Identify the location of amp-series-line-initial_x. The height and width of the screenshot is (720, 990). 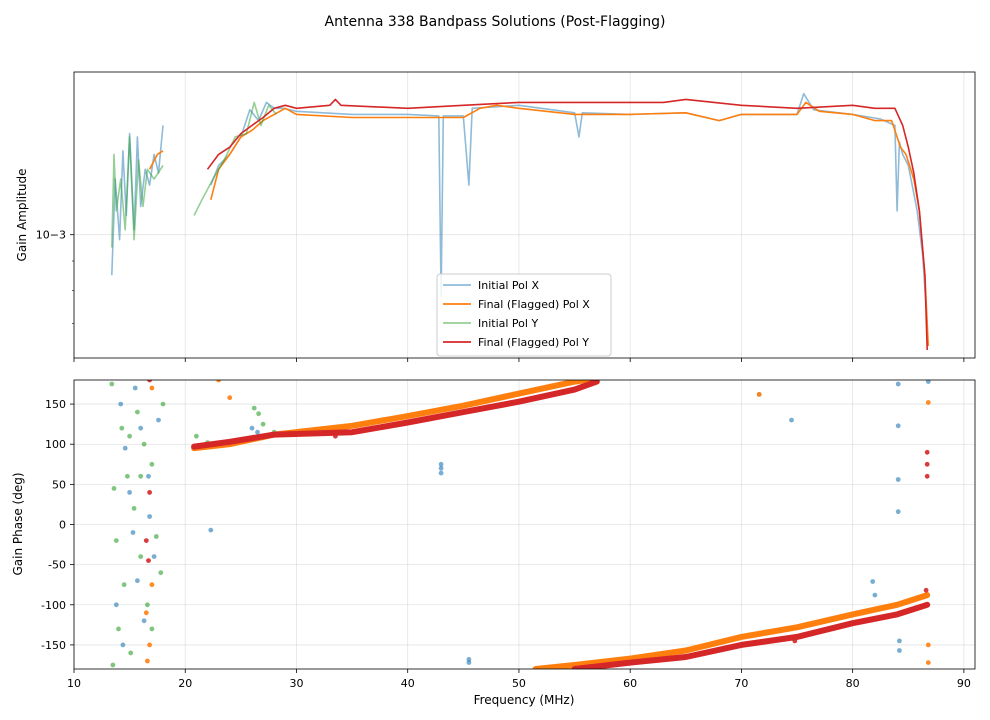
(137, 200).